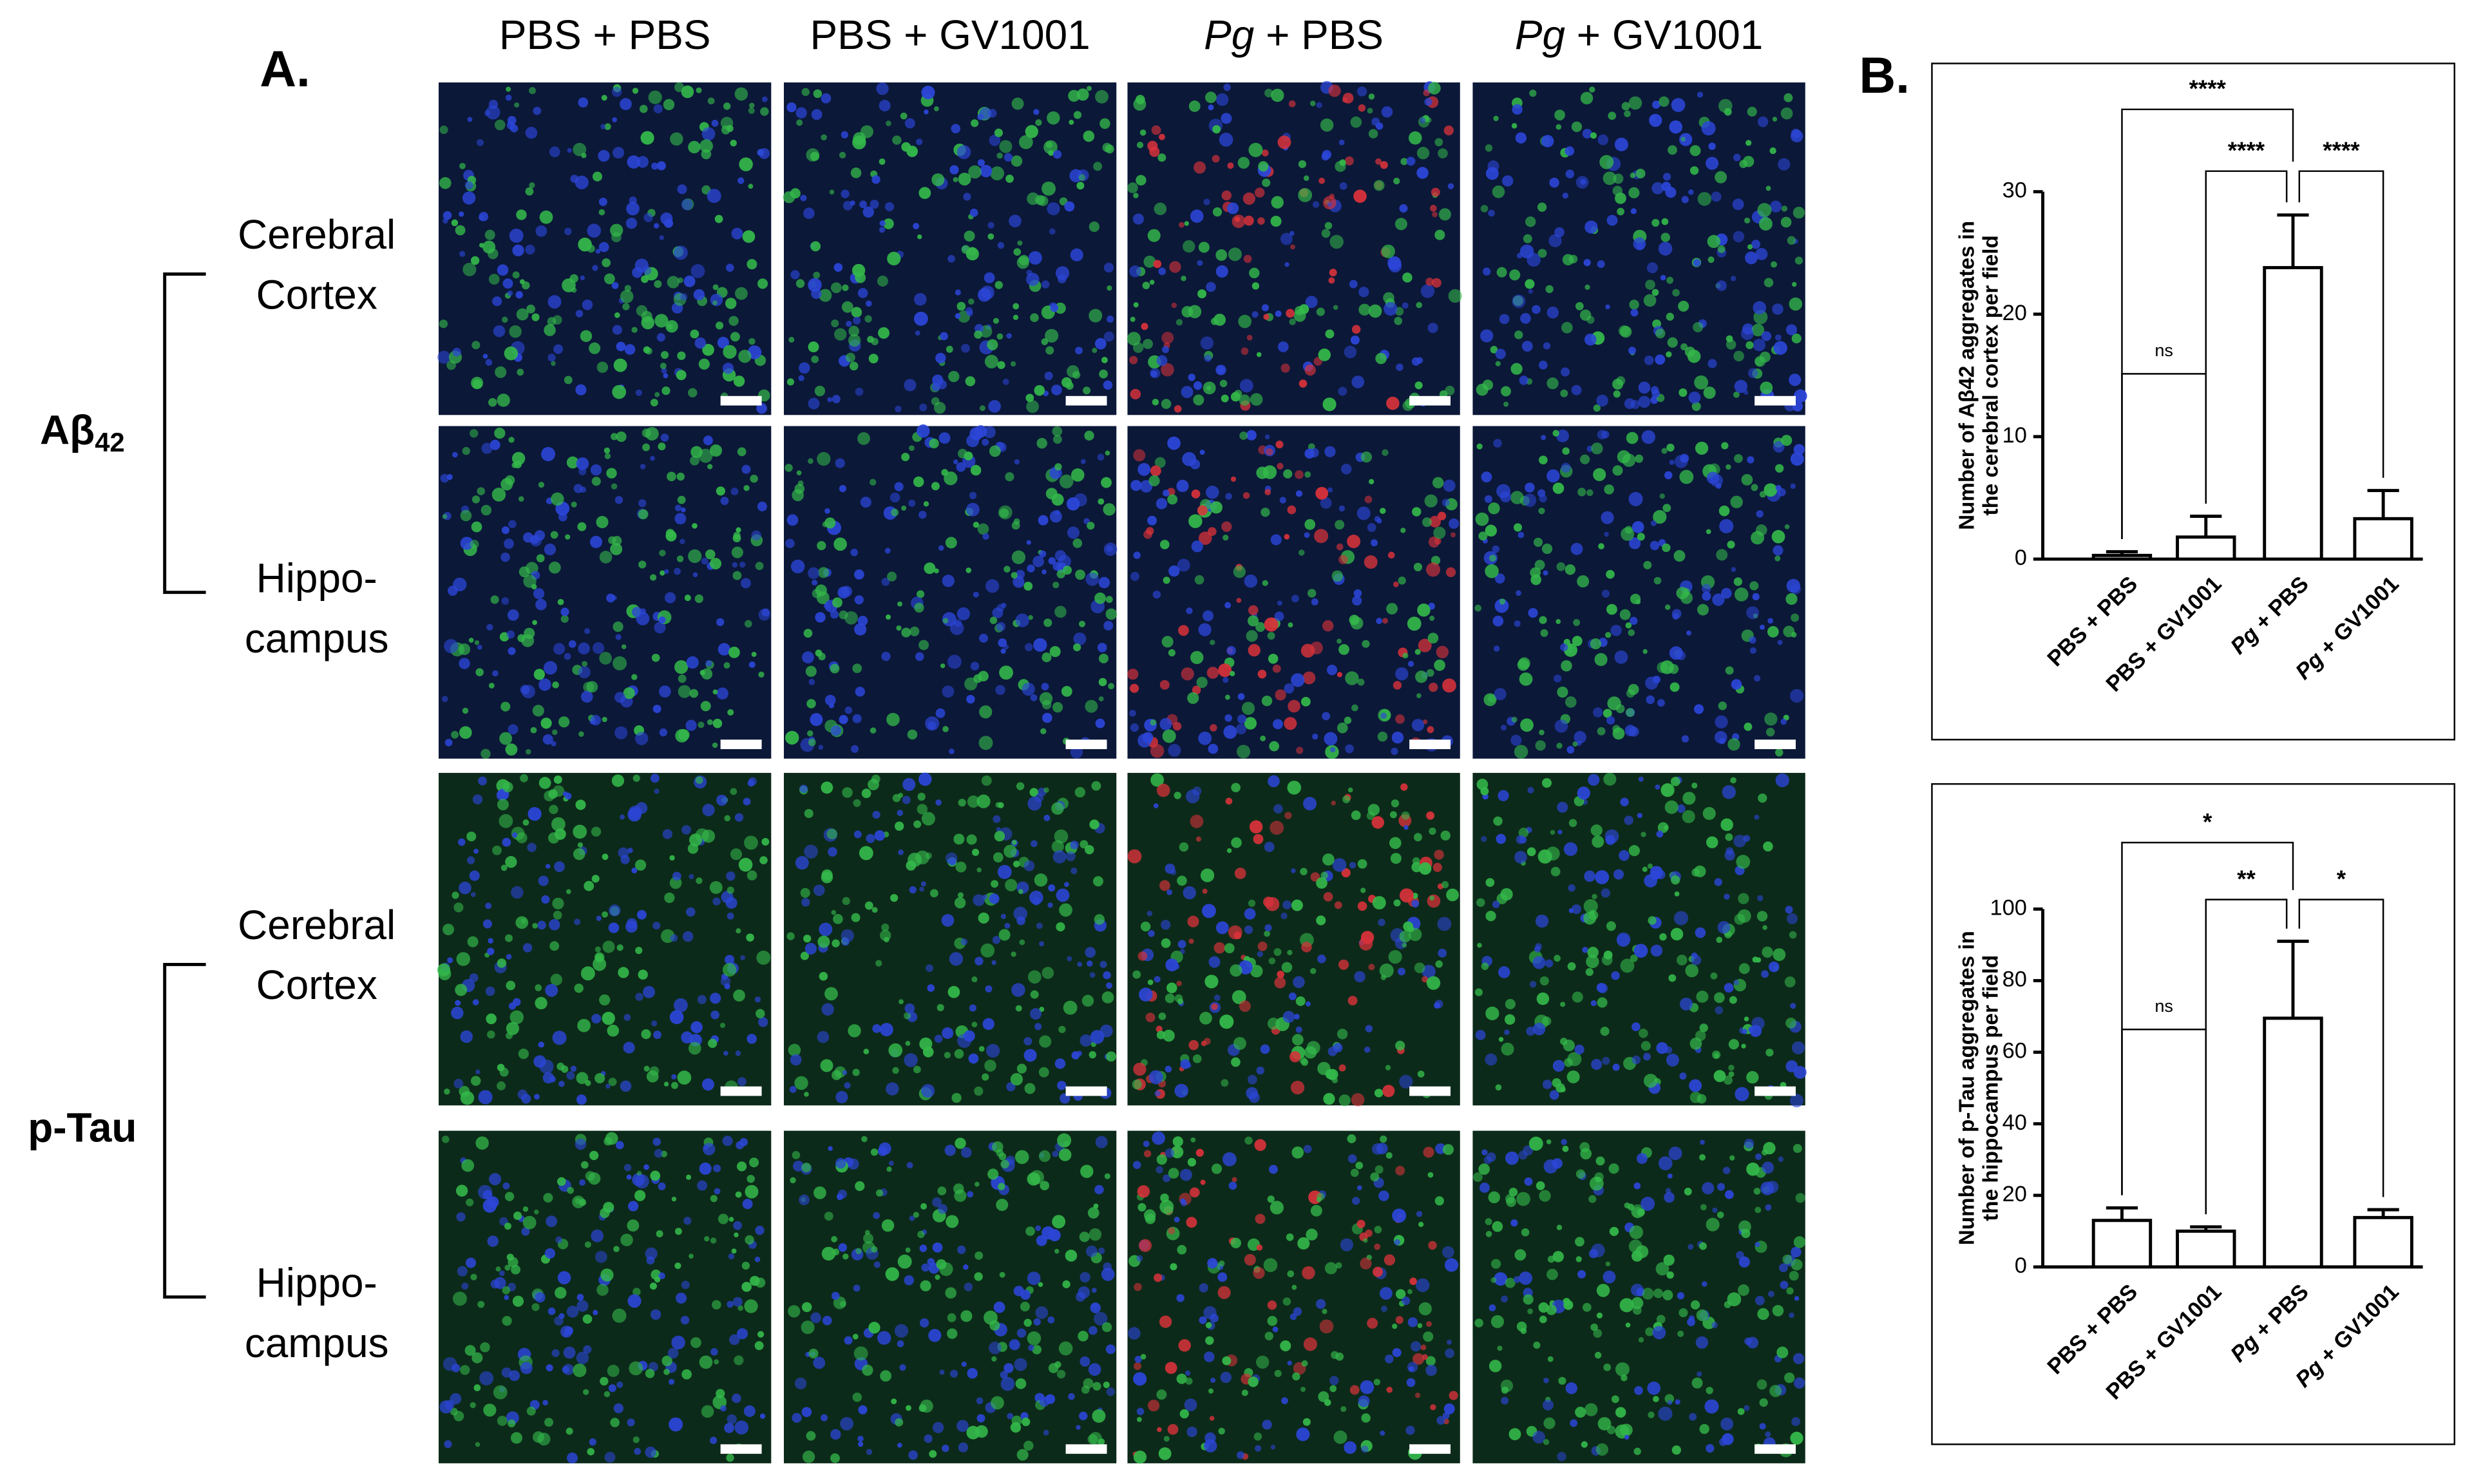 The height and width of the screenshot is (1484, 2483). Describe the element at coordinates (1295, 248) in the screenshot. I see `micrograph` at that location.